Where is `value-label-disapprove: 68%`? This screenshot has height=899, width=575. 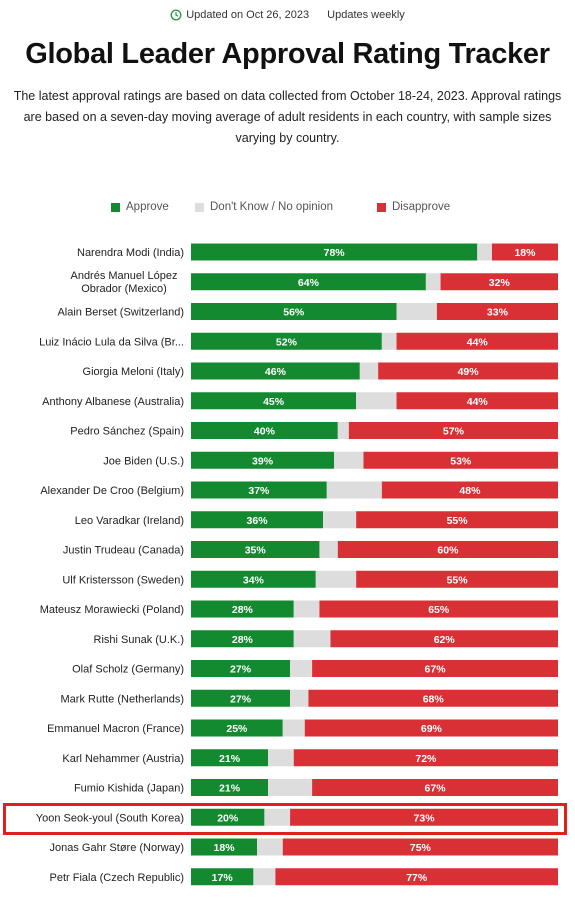
value-label-disapprove: 68% is located at coordinates (434, 699).